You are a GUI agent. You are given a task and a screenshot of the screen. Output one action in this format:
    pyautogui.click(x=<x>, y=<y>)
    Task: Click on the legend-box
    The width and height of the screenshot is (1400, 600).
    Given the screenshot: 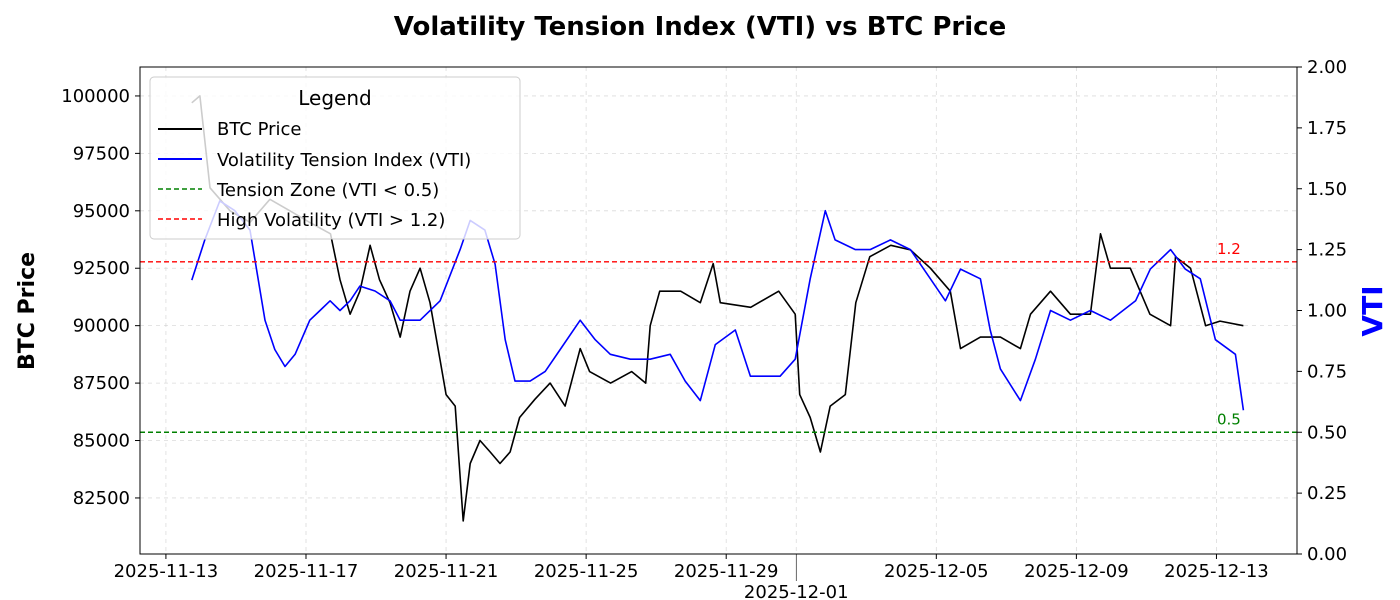 What is the action you would take?
    pyautogui.click(x=335, y=158)
    